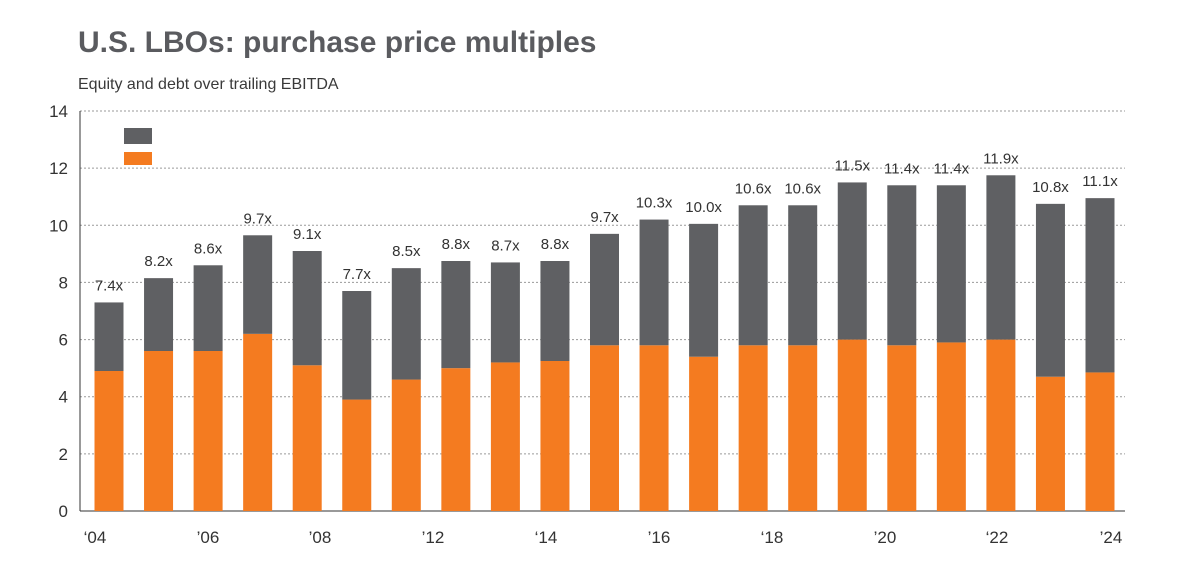  Describe the element at coordinates (109, 285) in the screenshot. I see `data-label-2004: 7.4x` at that location.